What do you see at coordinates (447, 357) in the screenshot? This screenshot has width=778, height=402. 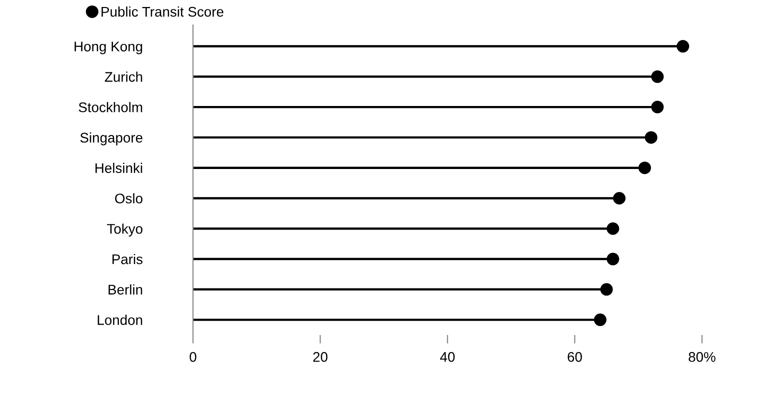 I see `x-tick-label: 40` at bounding box center [447, 357].